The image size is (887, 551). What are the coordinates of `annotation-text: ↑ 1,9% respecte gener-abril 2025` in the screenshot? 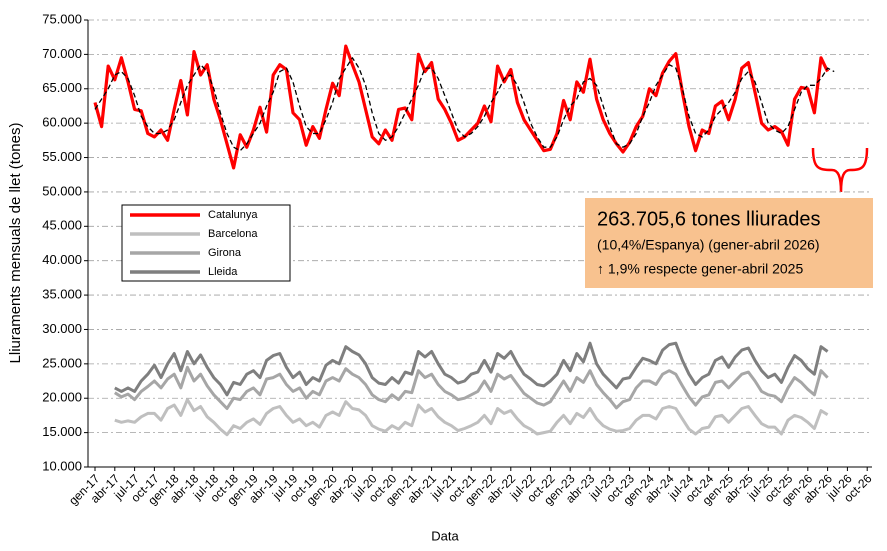 It's located at (700, 269).